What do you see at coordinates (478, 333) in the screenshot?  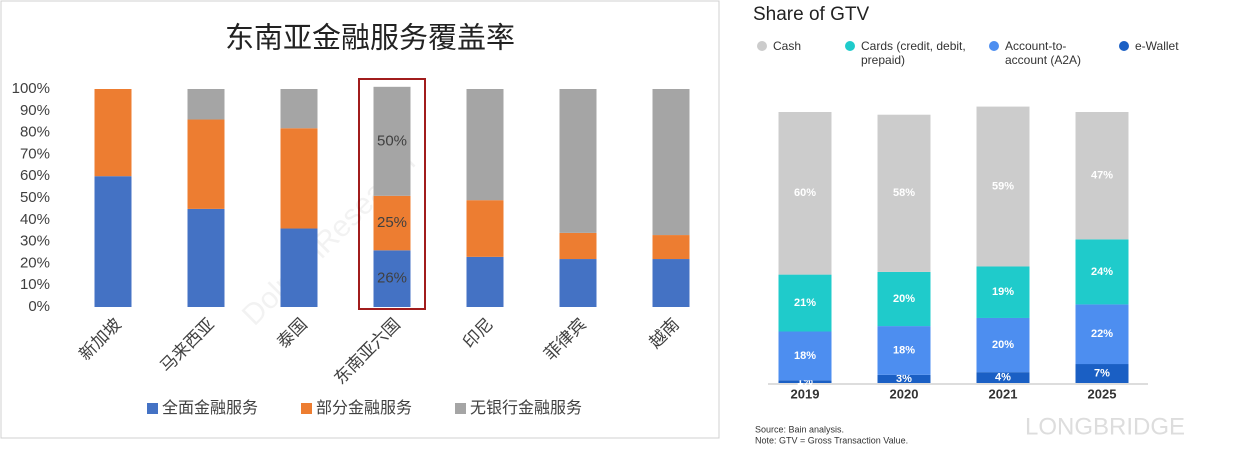 I see `x-tick-label: 印尼` at bounding box center [478, 333].